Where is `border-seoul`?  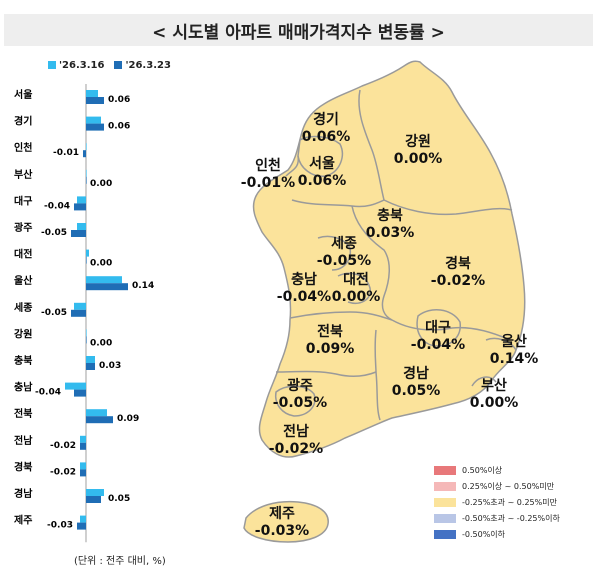 border-seoul is located at coordinates (320, 156).